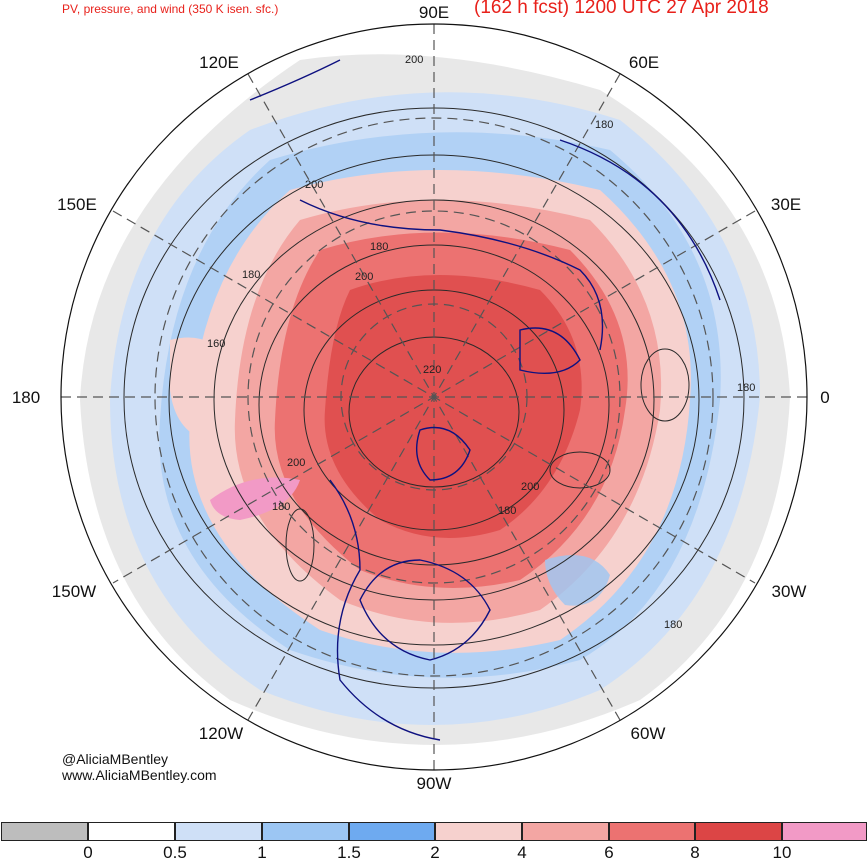 This screenshot has width=868, height=865. I want to click on lon-label-90e: 90E, so click(434, 12).